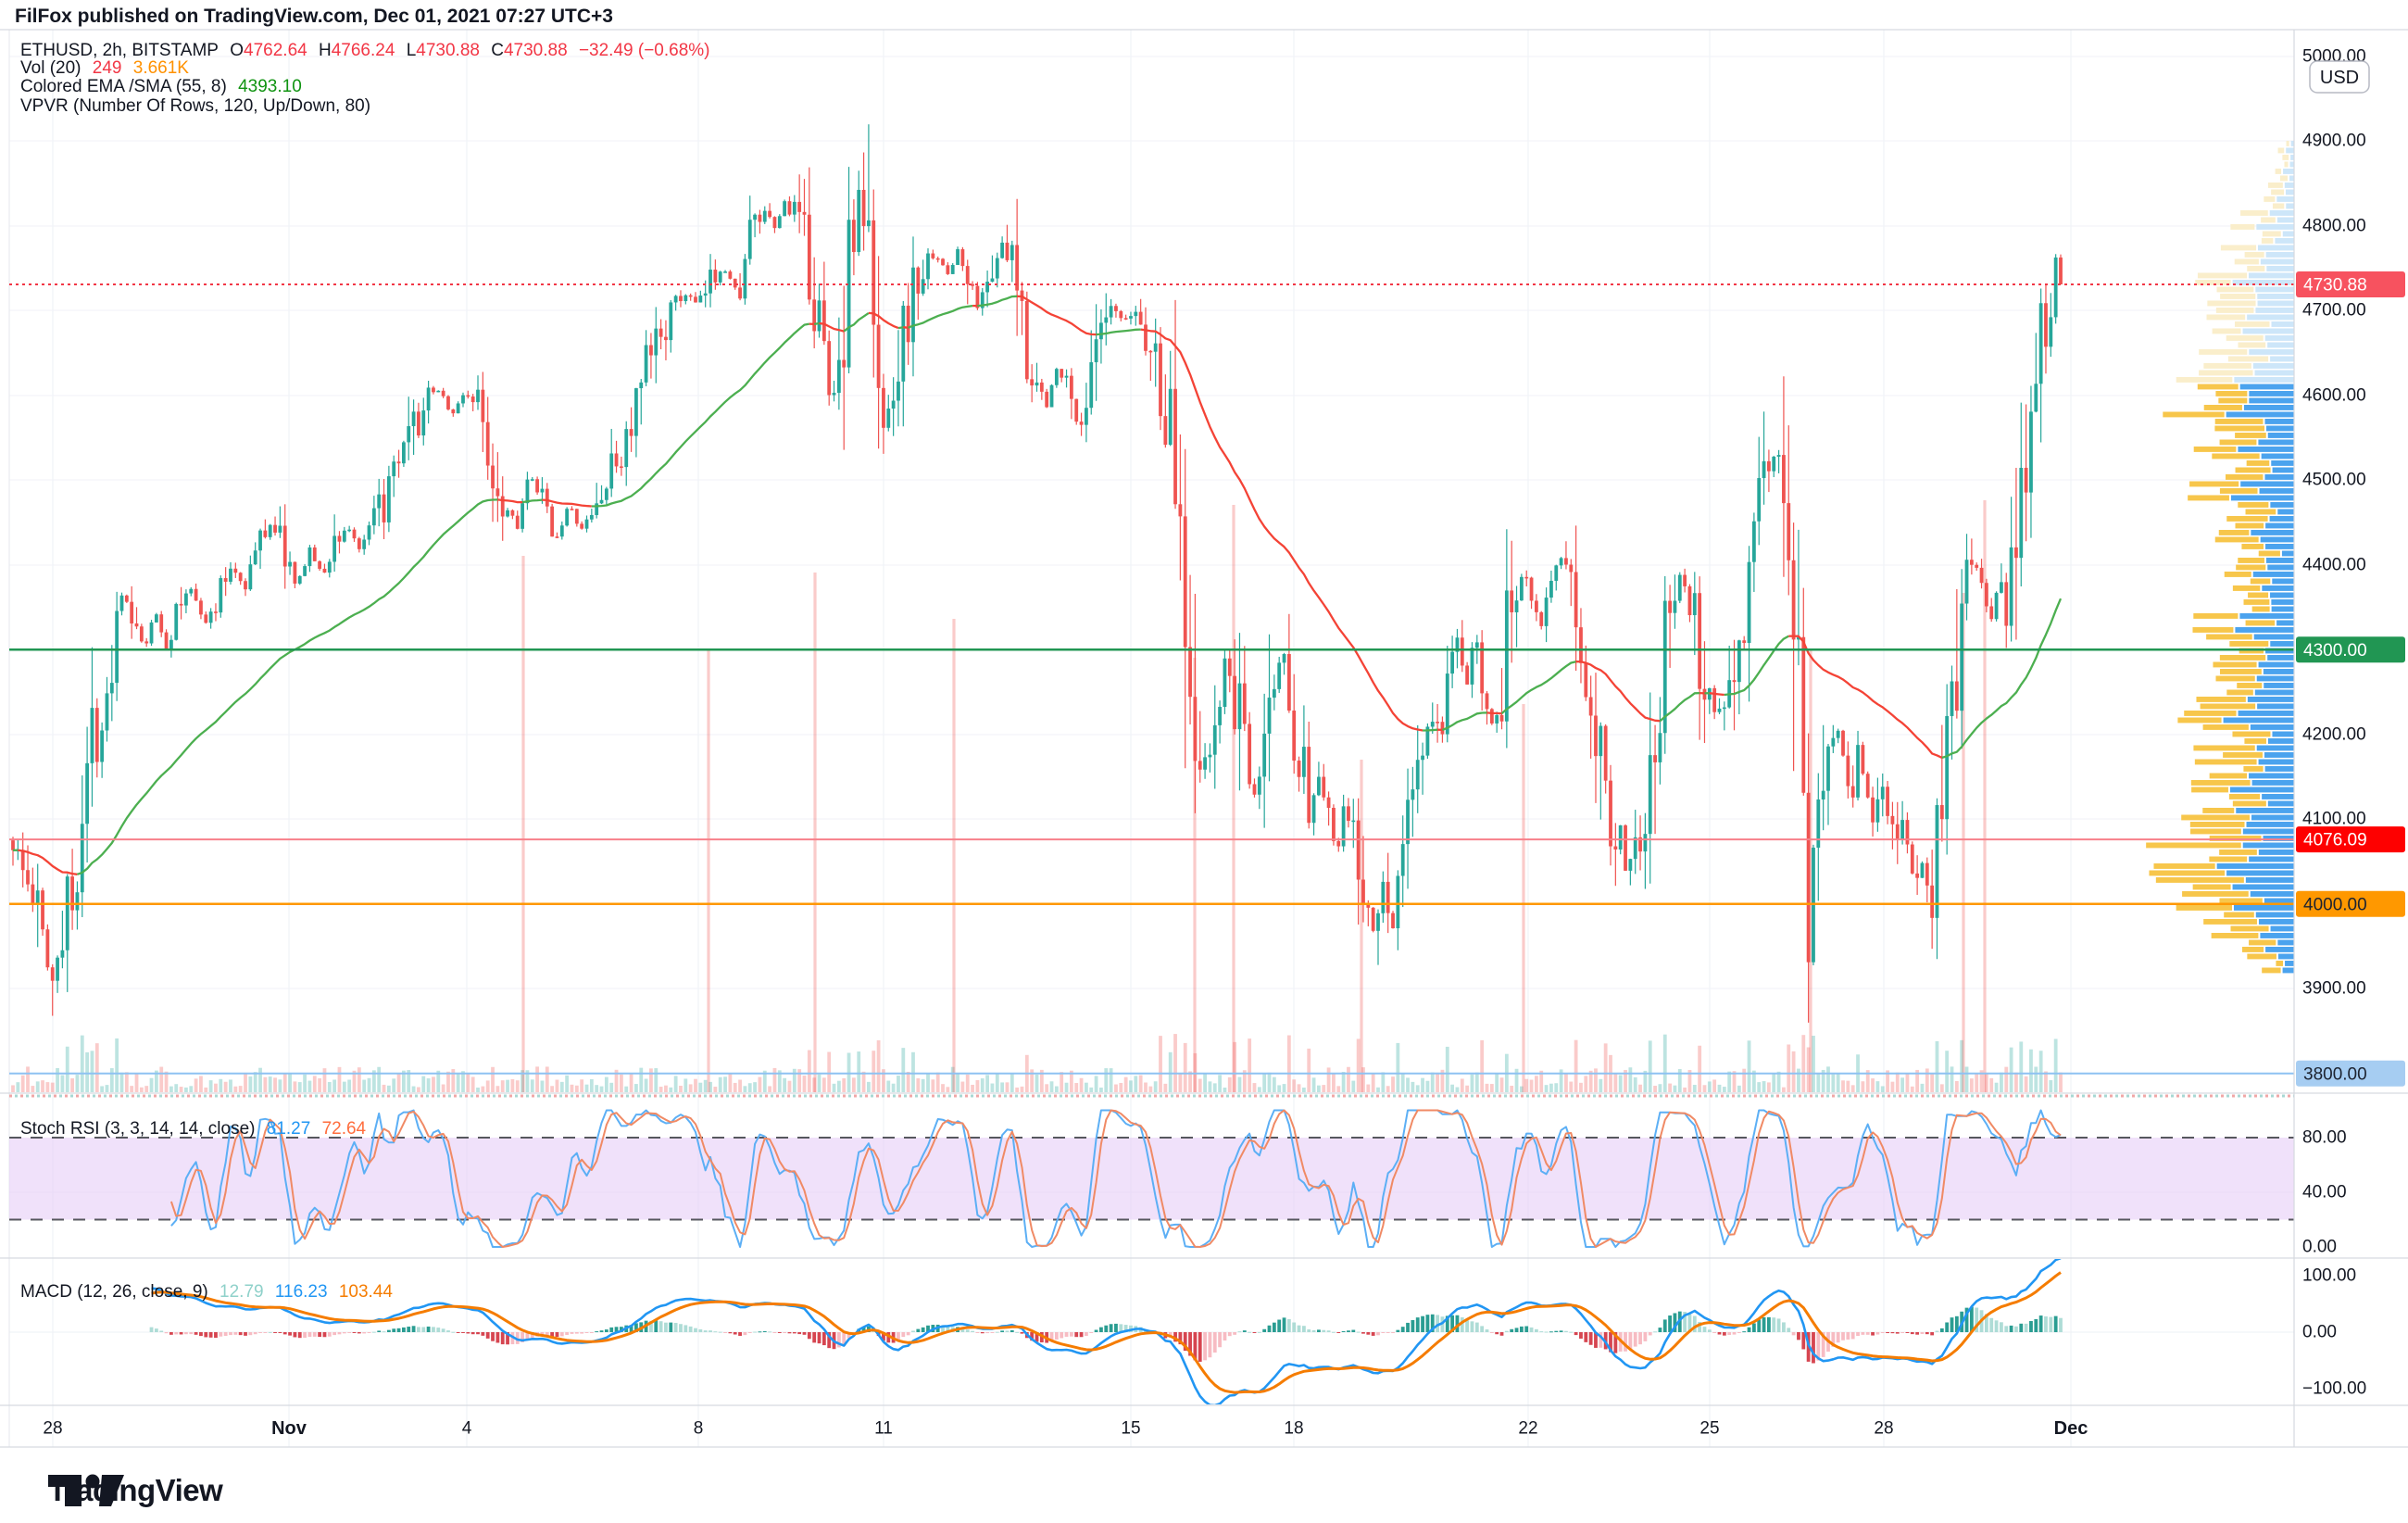 The width and height of the screenshot is (2408, 1523). Describe the element at coordinates (2220, 557) in the screenshot. I see `vpvr-volume-profile` at that location.